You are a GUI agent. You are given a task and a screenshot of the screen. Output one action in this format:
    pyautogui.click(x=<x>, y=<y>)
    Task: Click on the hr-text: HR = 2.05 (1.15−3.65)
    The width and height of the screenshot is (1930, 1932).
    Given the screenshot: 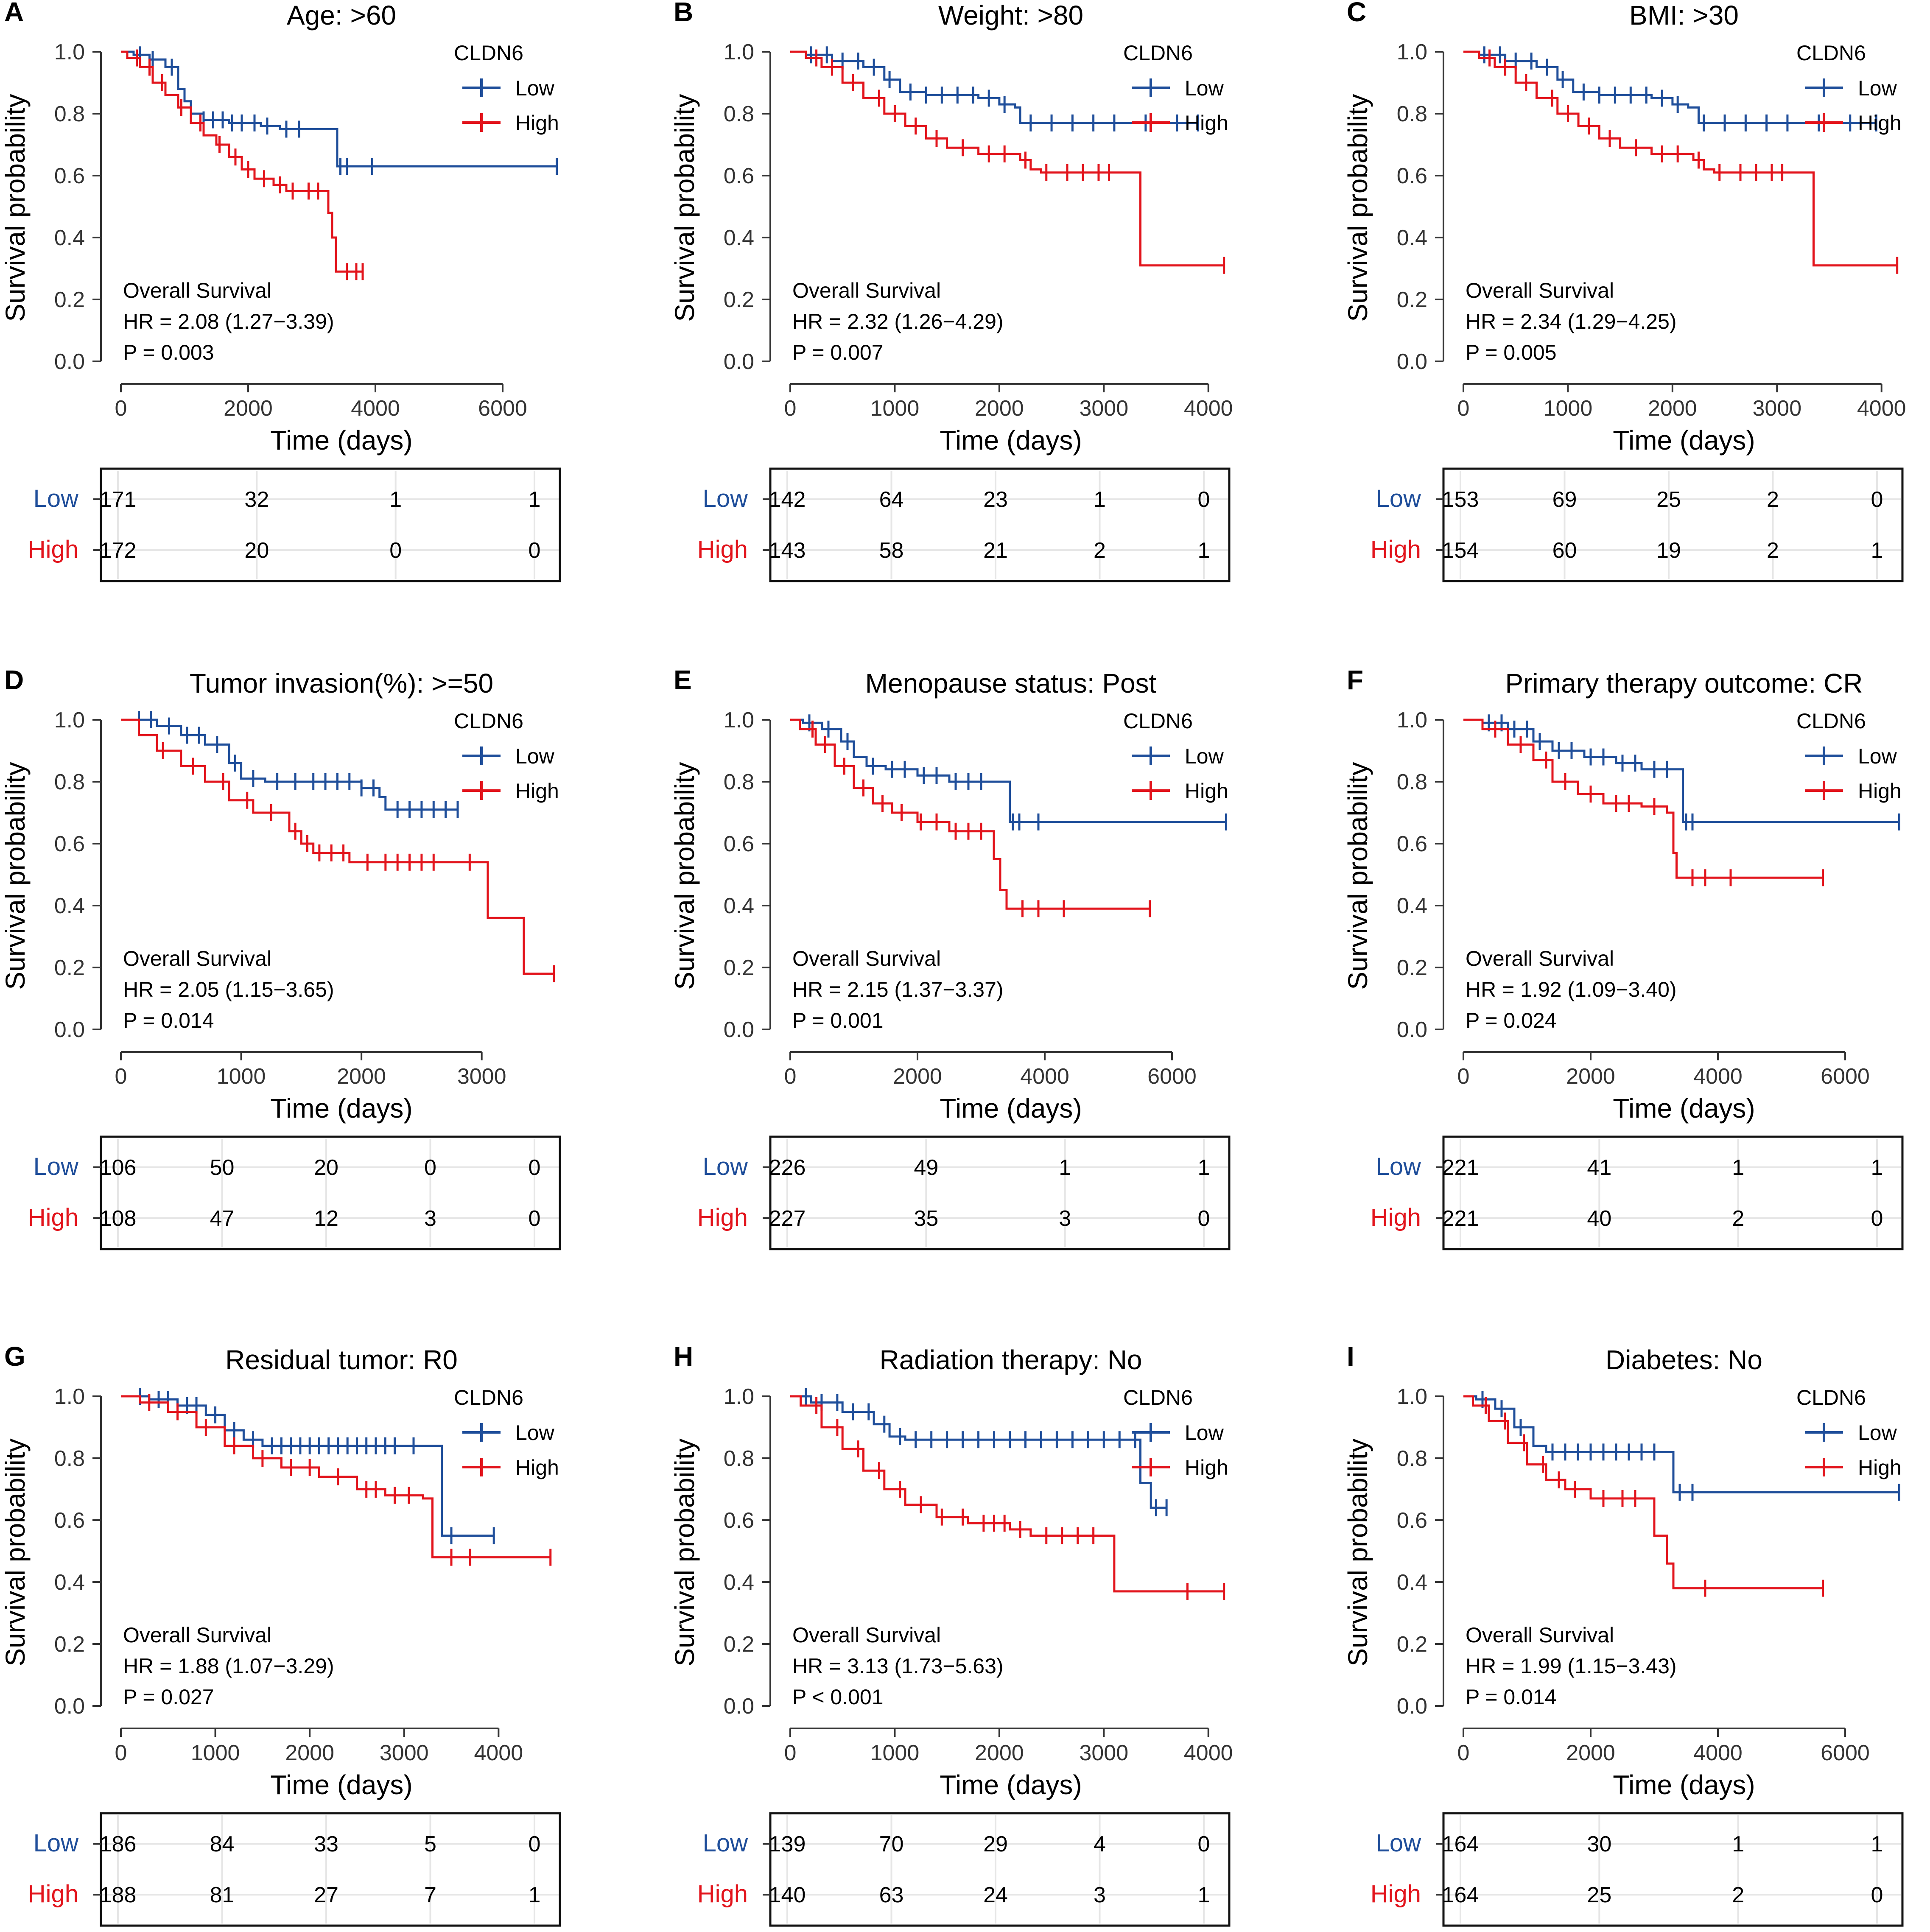 What is the action you would take?
    pyautogui.click(x=228, y=989)
    